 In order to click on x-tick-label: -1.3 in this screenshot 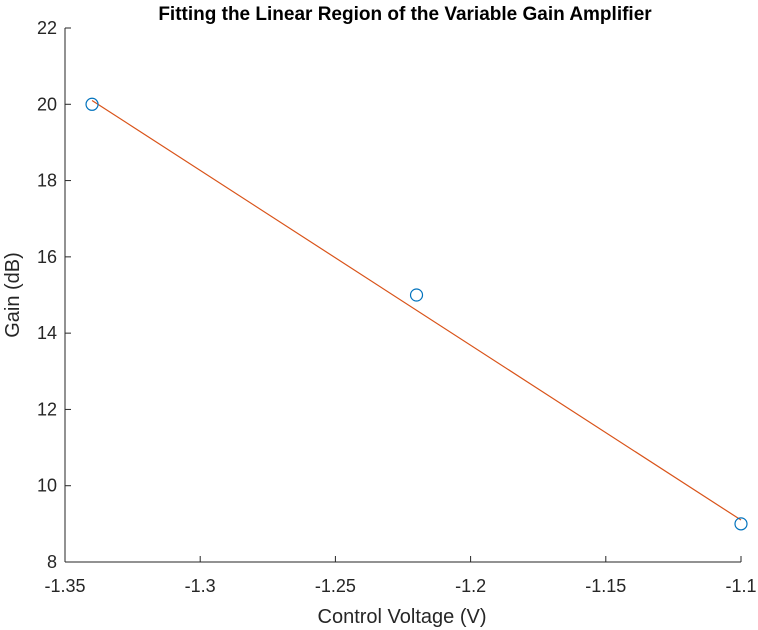, I will do `click(200, 586)`.